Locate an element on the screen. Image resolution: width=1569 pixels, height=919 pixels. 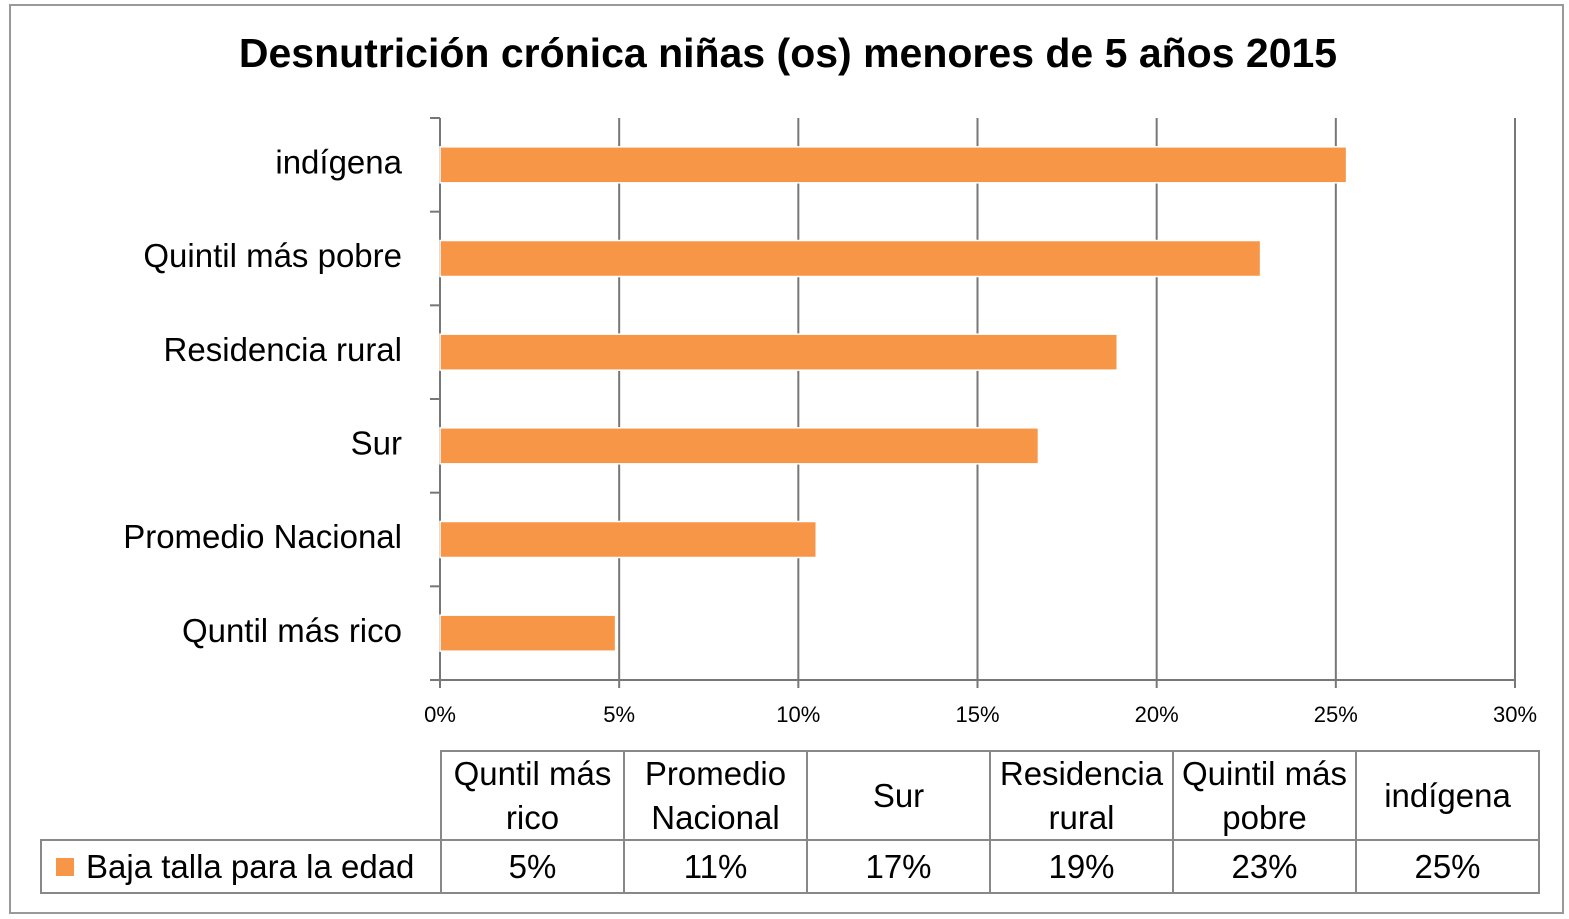
y-tick-label: Quntil más rico is located at coordinates (292, 630).